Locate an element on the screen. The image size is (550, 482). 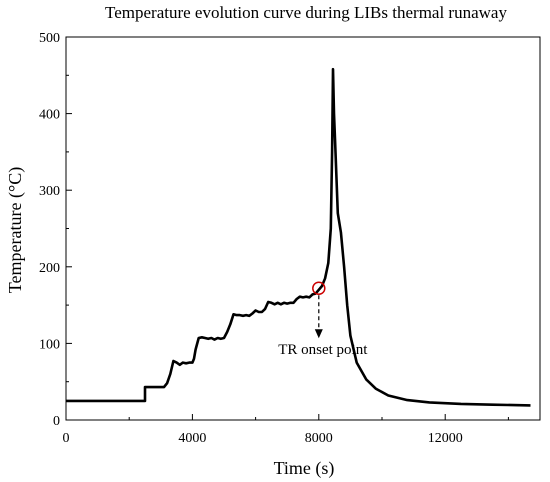
onset-arrow-head is located at coordinates (318, 334).